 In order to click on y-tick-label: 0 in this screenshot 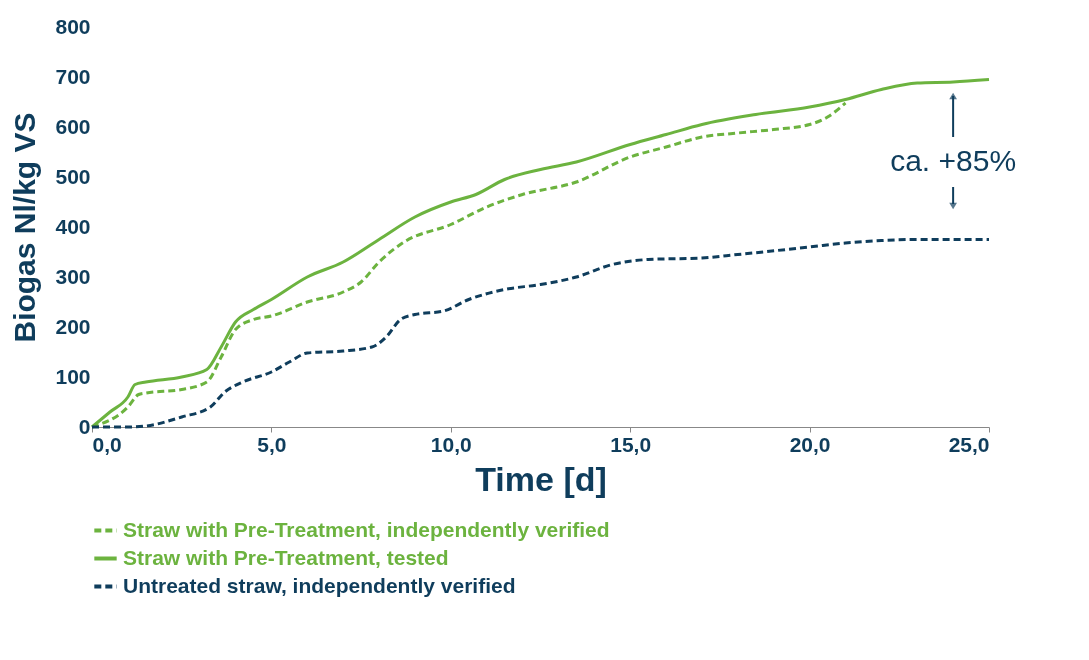, I will do `click(84, 426)`.